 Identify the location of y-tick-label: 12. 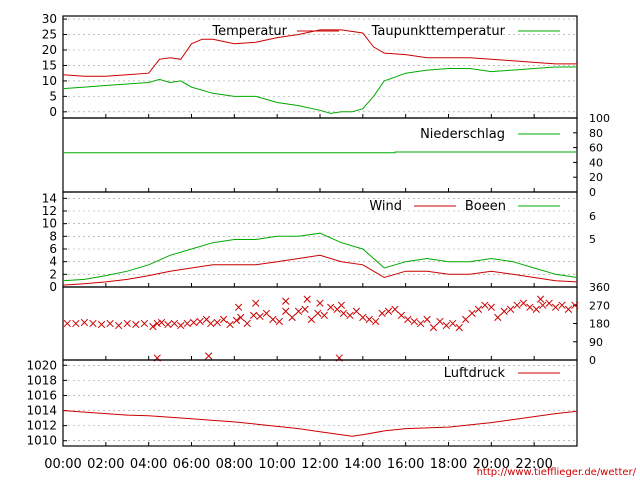
(49, 211).